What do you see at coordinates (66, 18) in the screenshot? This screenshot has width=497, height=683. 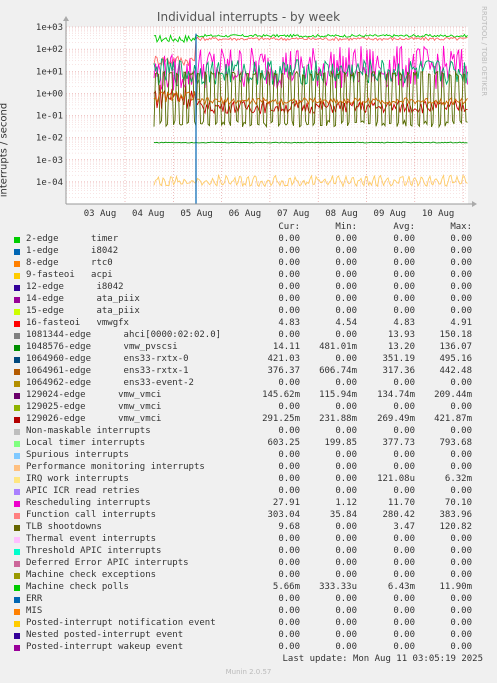 I see `y-axis-arrow` at bounding box center [66, 18].